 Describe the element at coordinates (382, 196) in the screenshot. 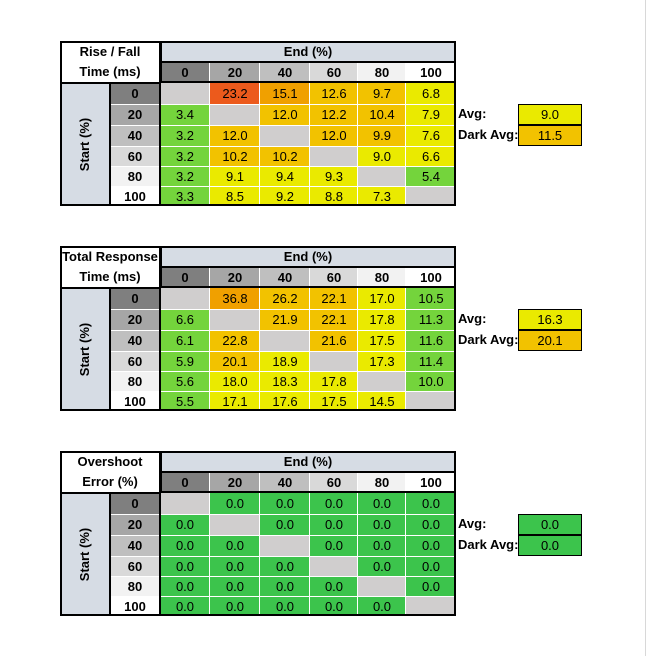

I see `heatmap-cell: 7.3` at that location.